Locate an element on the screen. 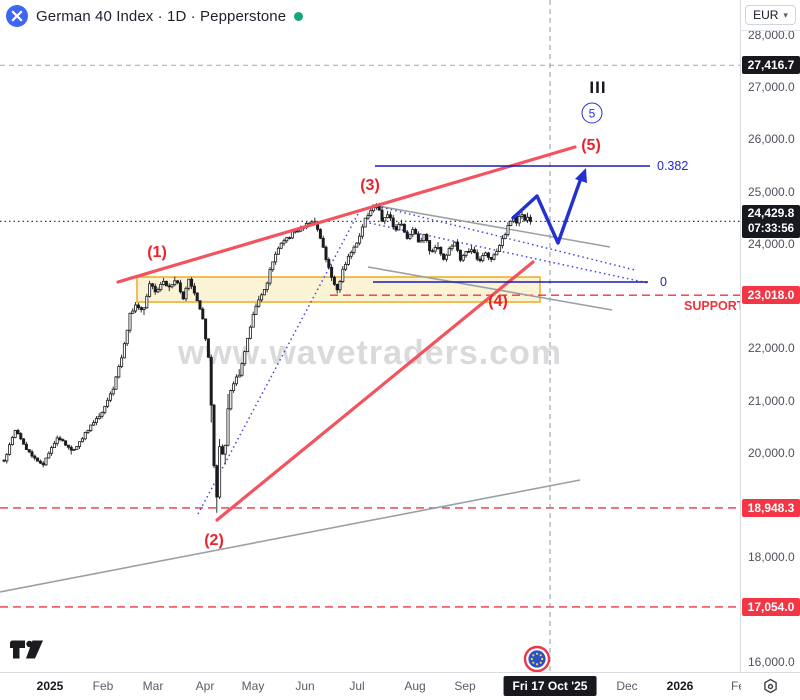 Image resolution: width=800 pixels, height=700 pixels. price-badge-value: 18,948.3 is located at coordinates (771, 507).